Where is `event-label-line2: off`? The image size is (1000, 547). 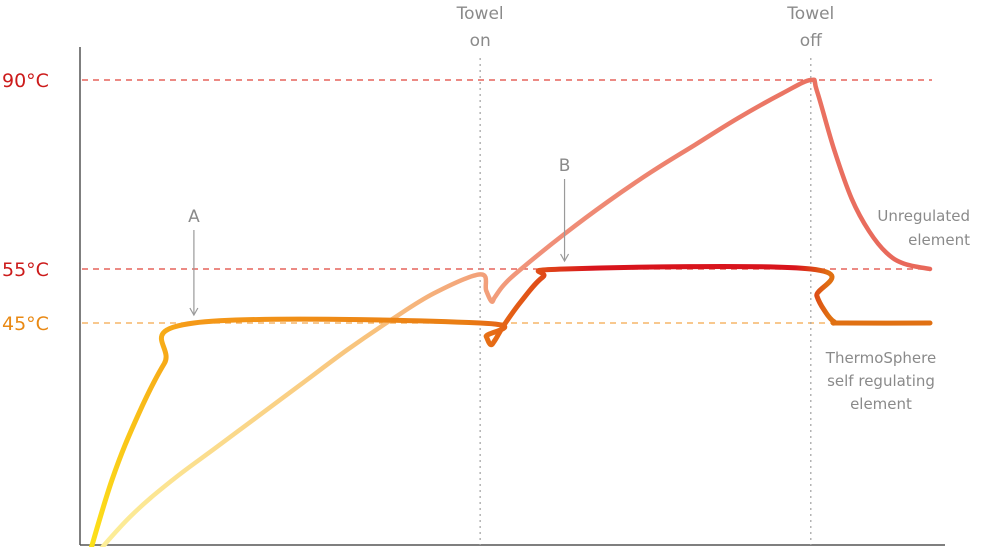
event-label-line2: off is located at coordinates (811, 41).